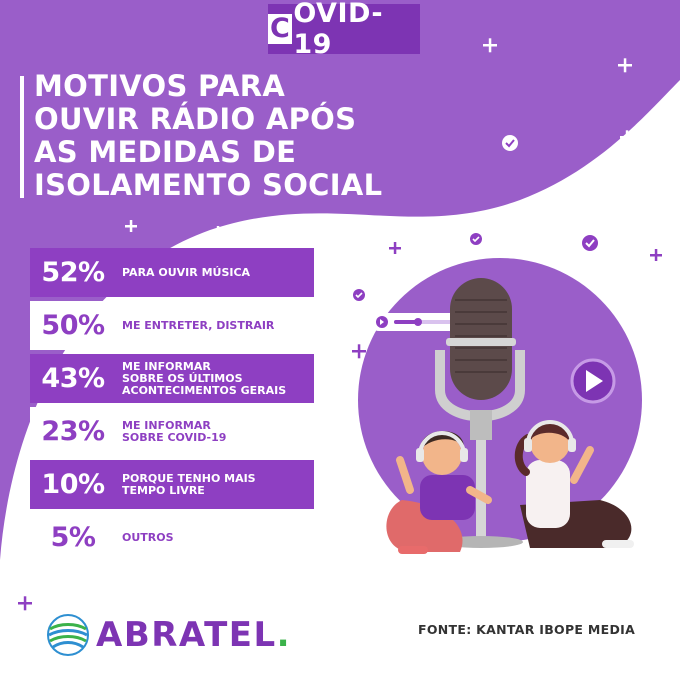  I want to click on bar-musica: 52% PARA OUVIR MÚSICA, so click(172, 272).